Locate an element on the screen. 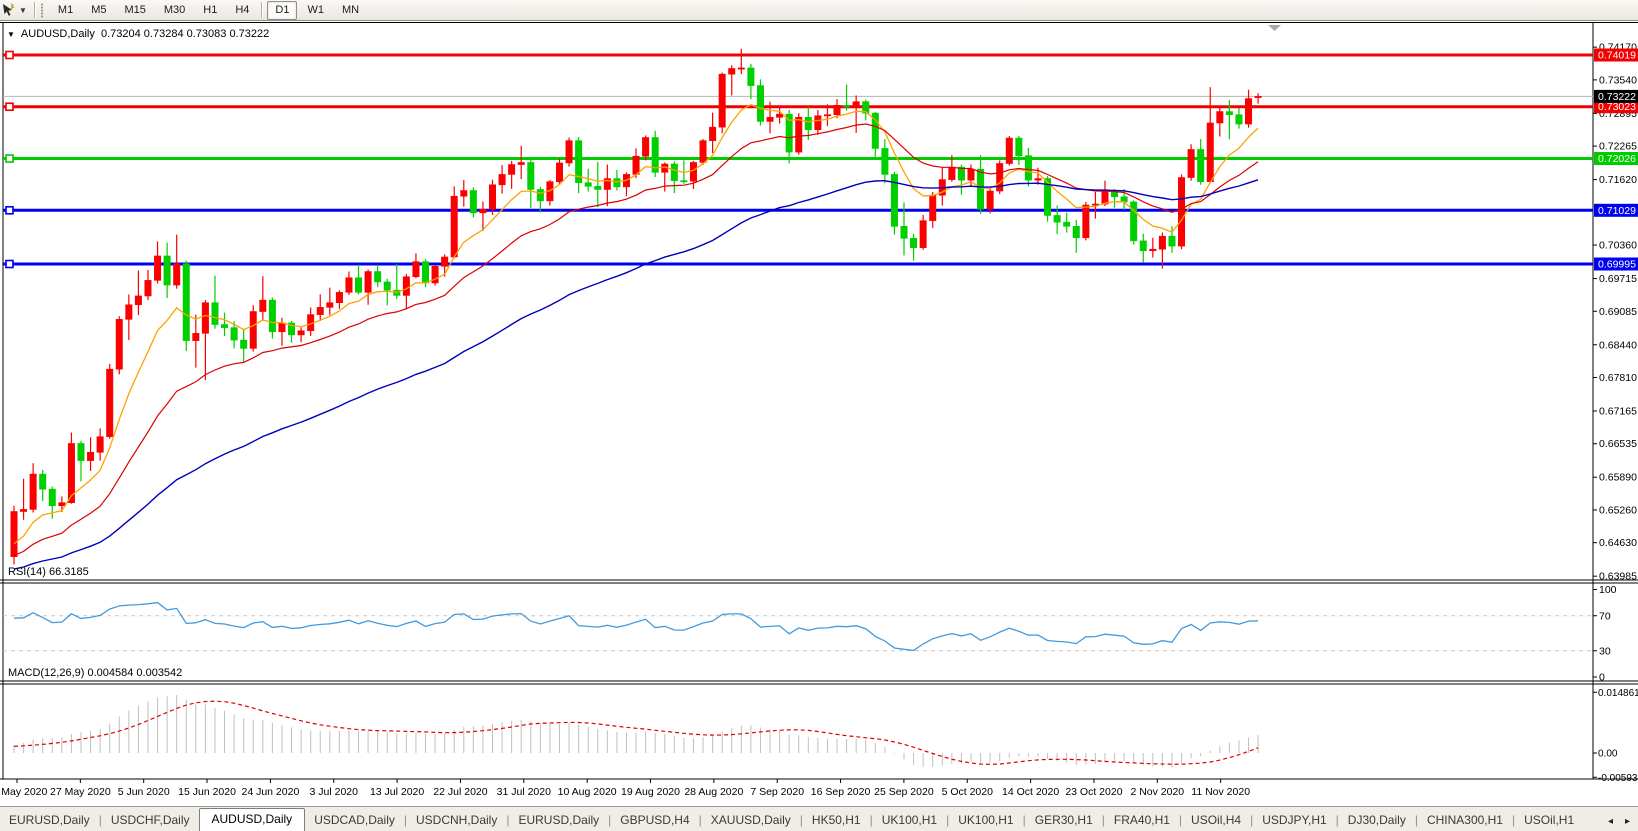  date-tick-label: 10 Aug 2020 is located at coordinates (587, 792).